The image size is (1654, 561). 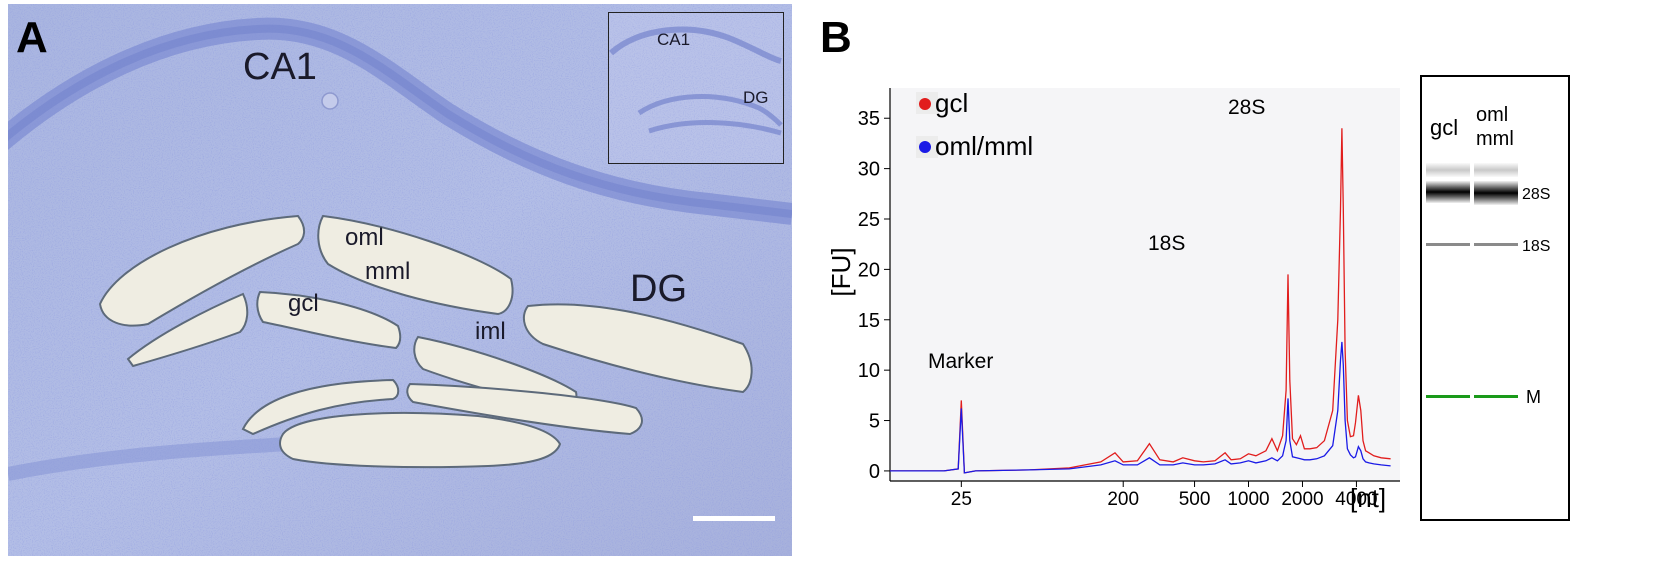 I want to click on y-tick-label: 10, so click(x=869, y=371).